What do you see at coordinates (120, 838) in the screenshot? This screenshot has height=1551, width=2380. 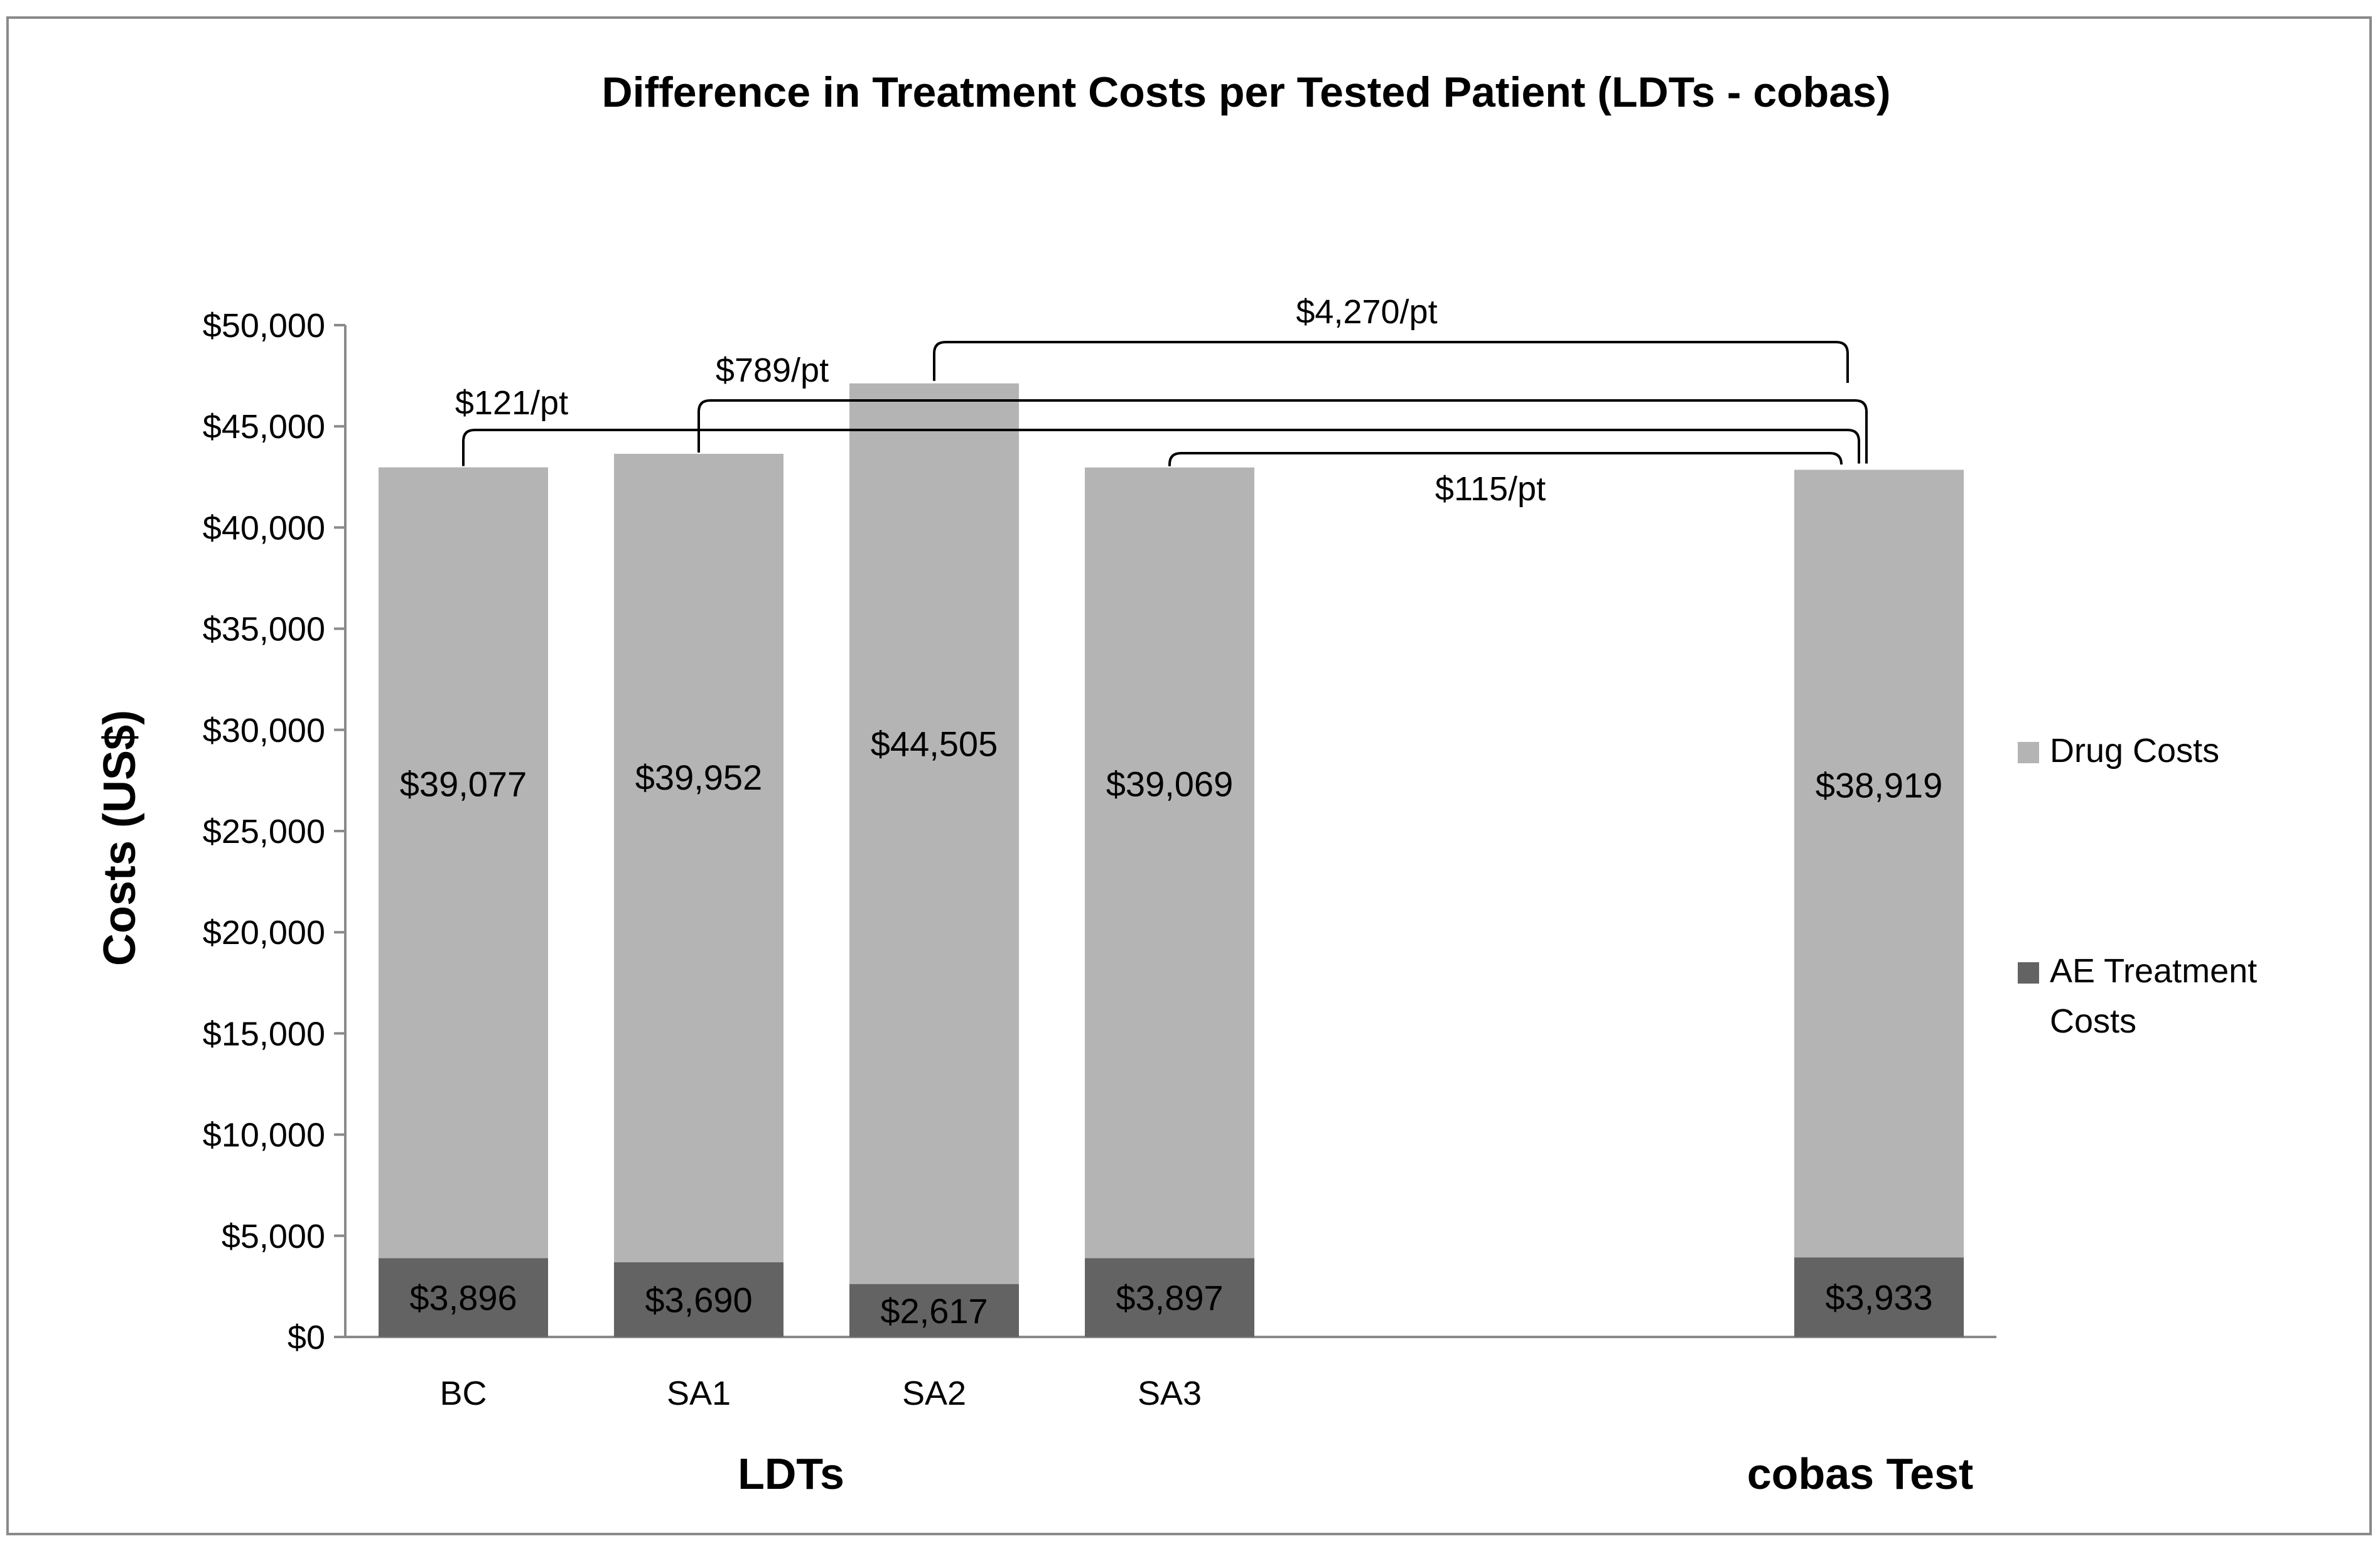 I see `y-axis-title: Costs (US$)` at bounding box center [120, 838].